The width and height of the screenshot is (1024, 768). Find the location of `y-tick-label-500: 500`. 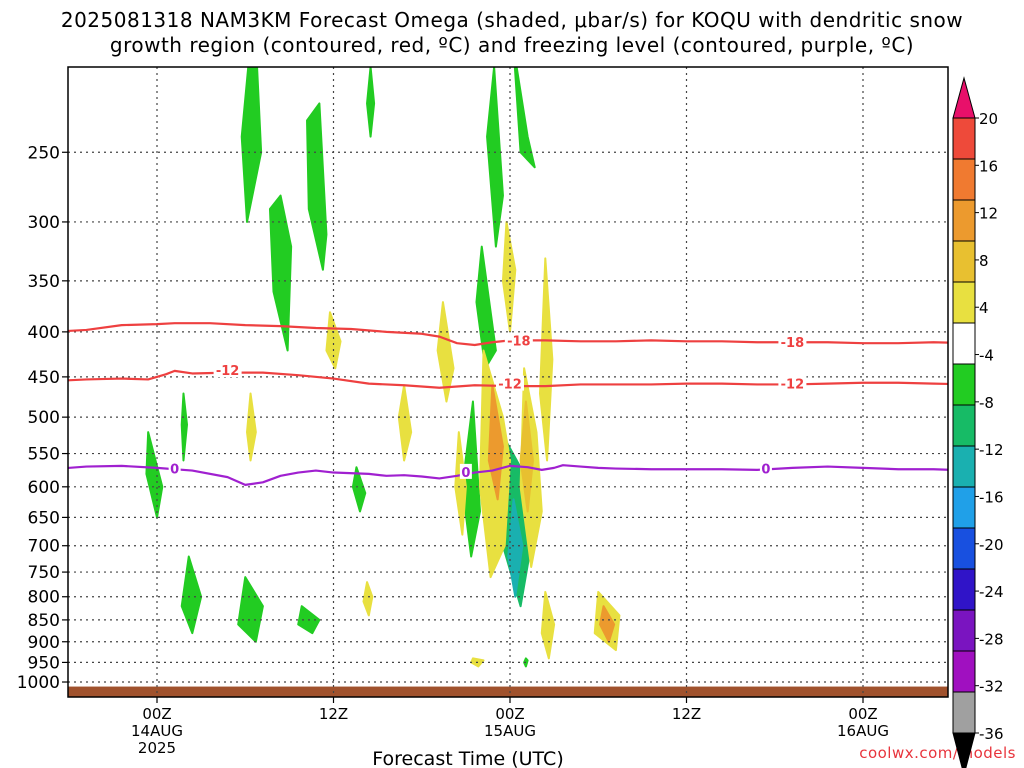

y-tick-label-500: 500 is located at coordinates (44, 418).